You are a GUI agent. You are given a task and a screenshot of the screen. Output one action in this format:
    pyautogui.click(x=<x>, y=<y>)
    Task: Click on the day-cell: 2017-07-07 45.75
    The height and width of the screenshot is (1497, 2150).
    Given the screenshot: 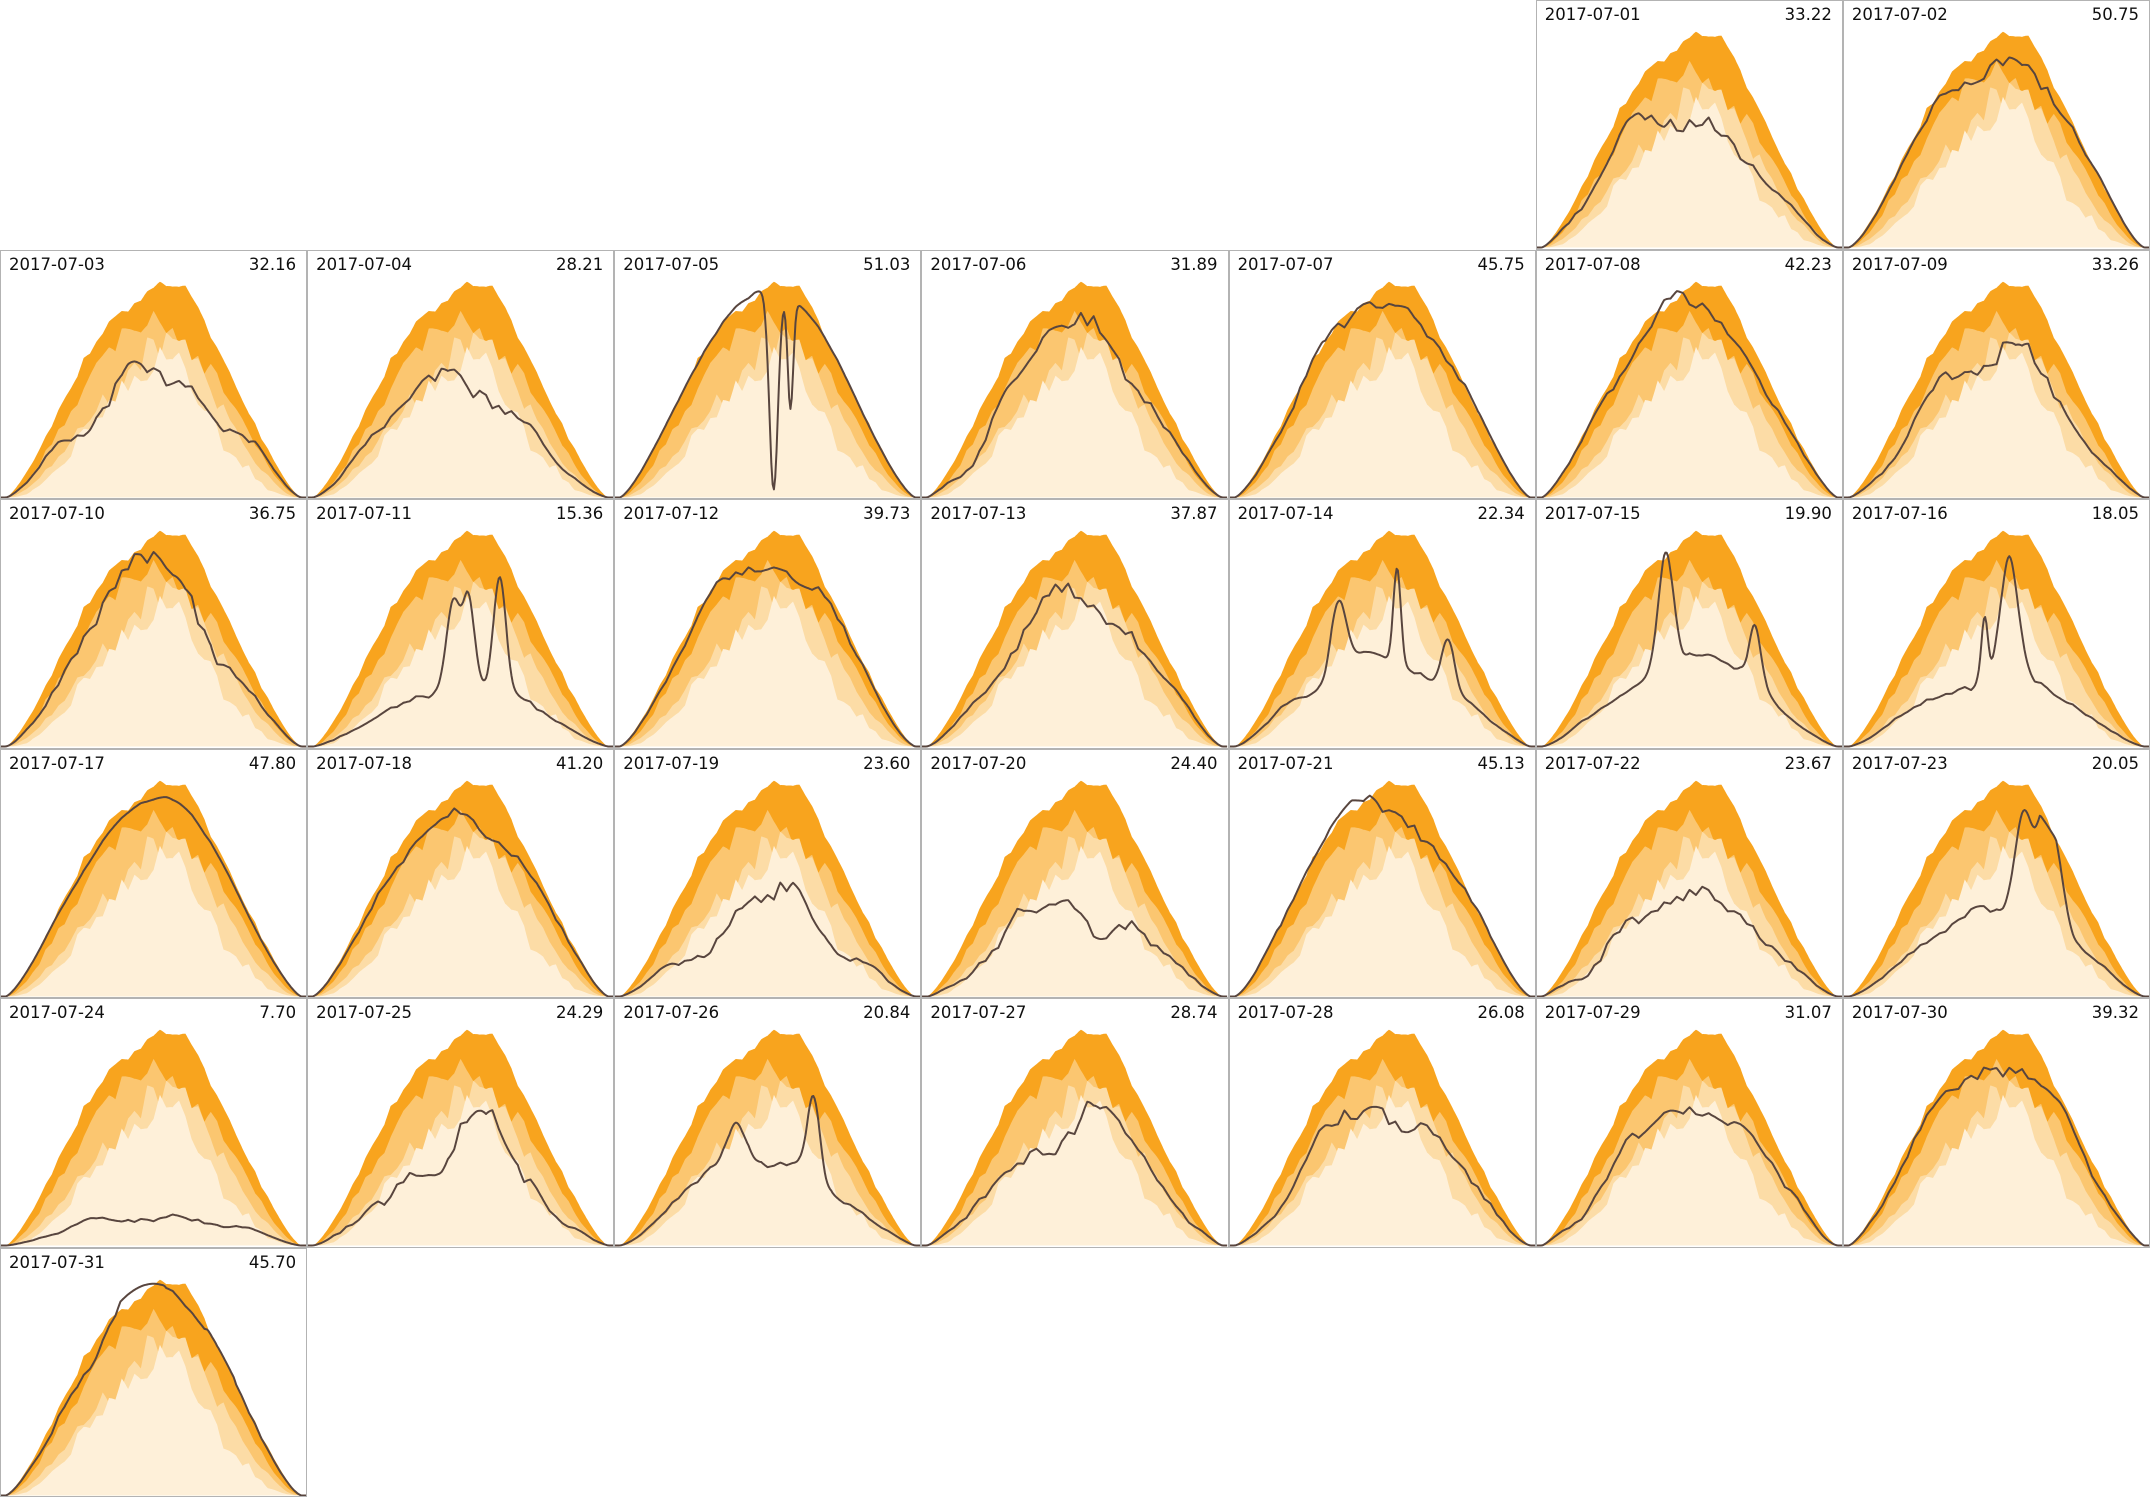 What is the action you would take?
    pyautogui.click(x=1382, y=374)
    